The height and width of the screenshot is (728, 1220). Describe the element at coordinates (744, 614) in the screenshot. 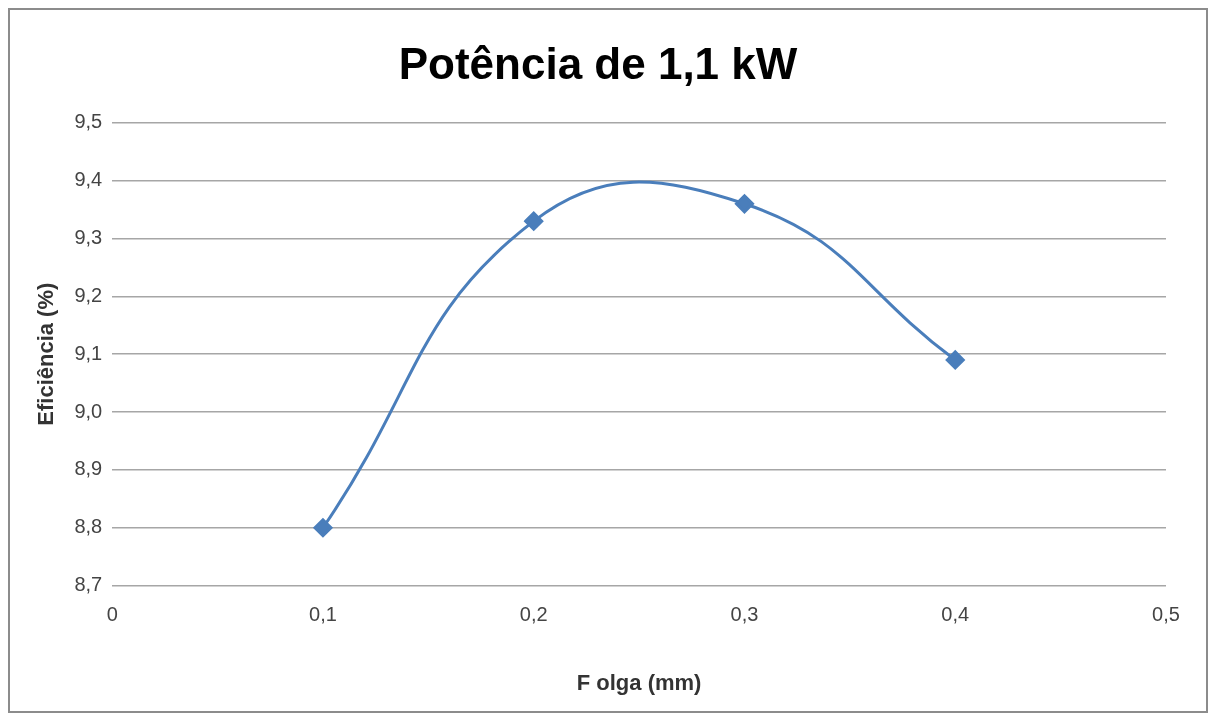

I see `x-tick-label: 0,3` at that location.